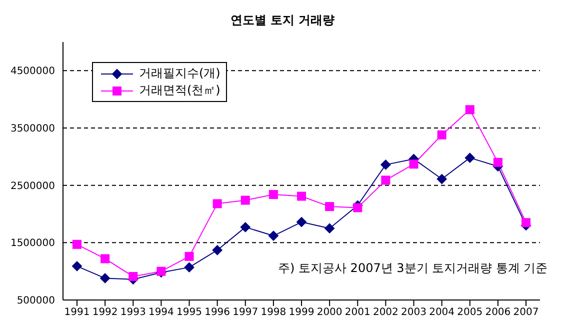 Image resolution: width=565 pixels, height=332 pixels. Describe the element at coordinates (32, 129) in the screenshot. I see `y-tick-label: 3500000` at that location.